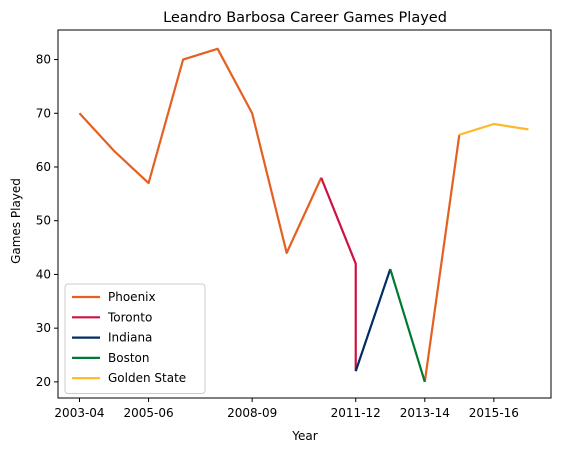 This screenshot has width=566, height=453. What do you see at coordinates (373, 320) in the screenshot?
I see `series-line-indiana` at bounding box center [373, 320].